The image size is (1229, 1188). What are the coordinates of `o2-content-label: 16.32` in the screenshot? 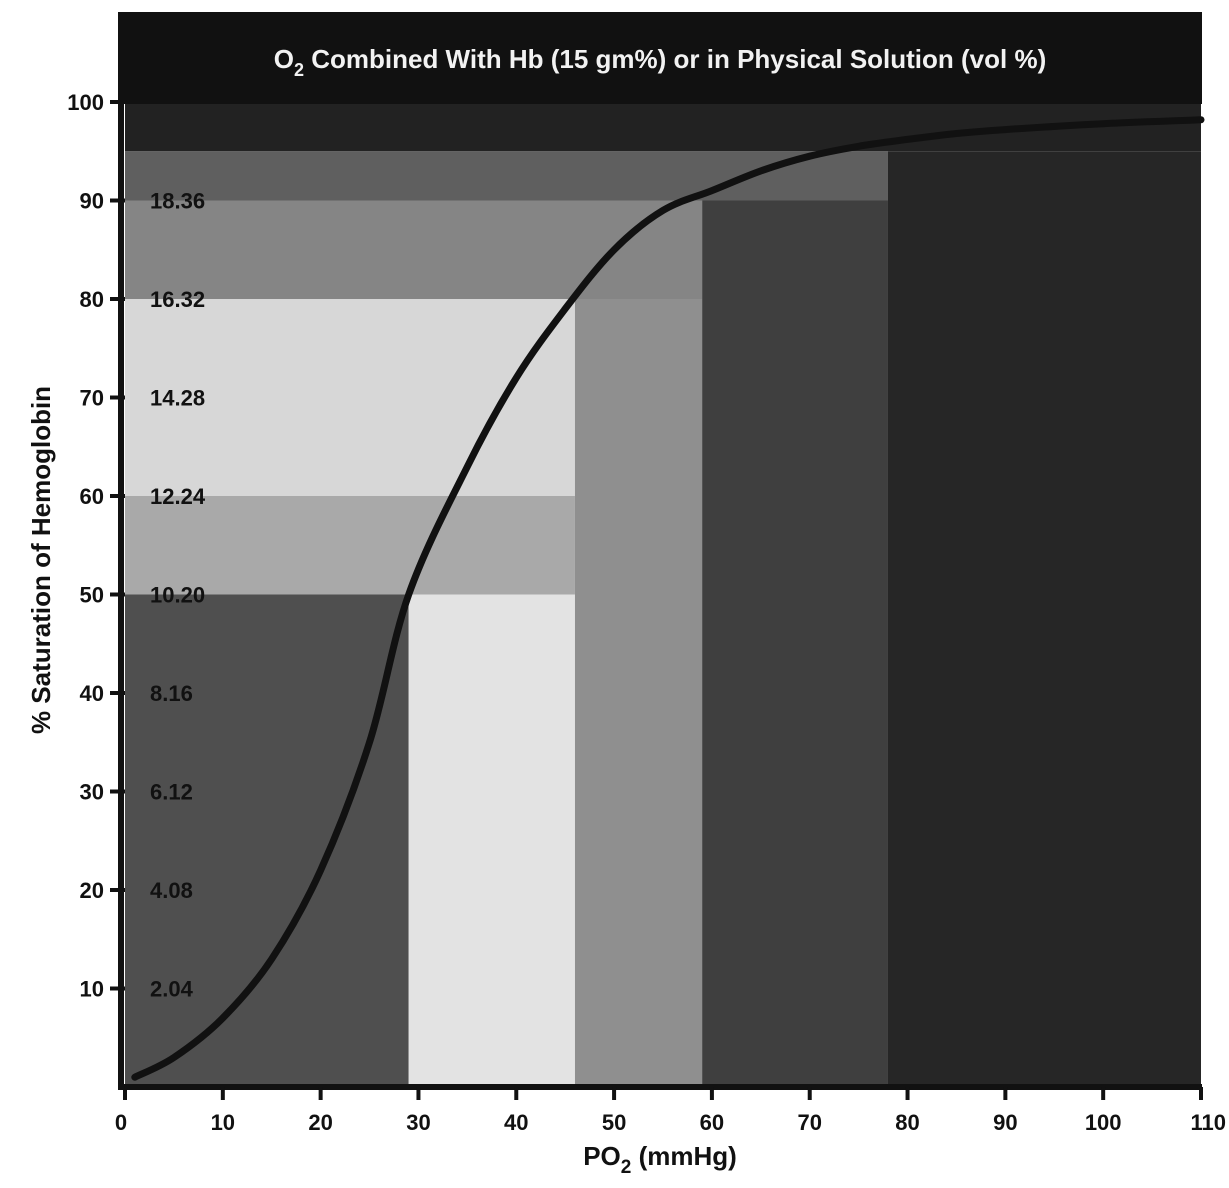 It's located at (177, 299).